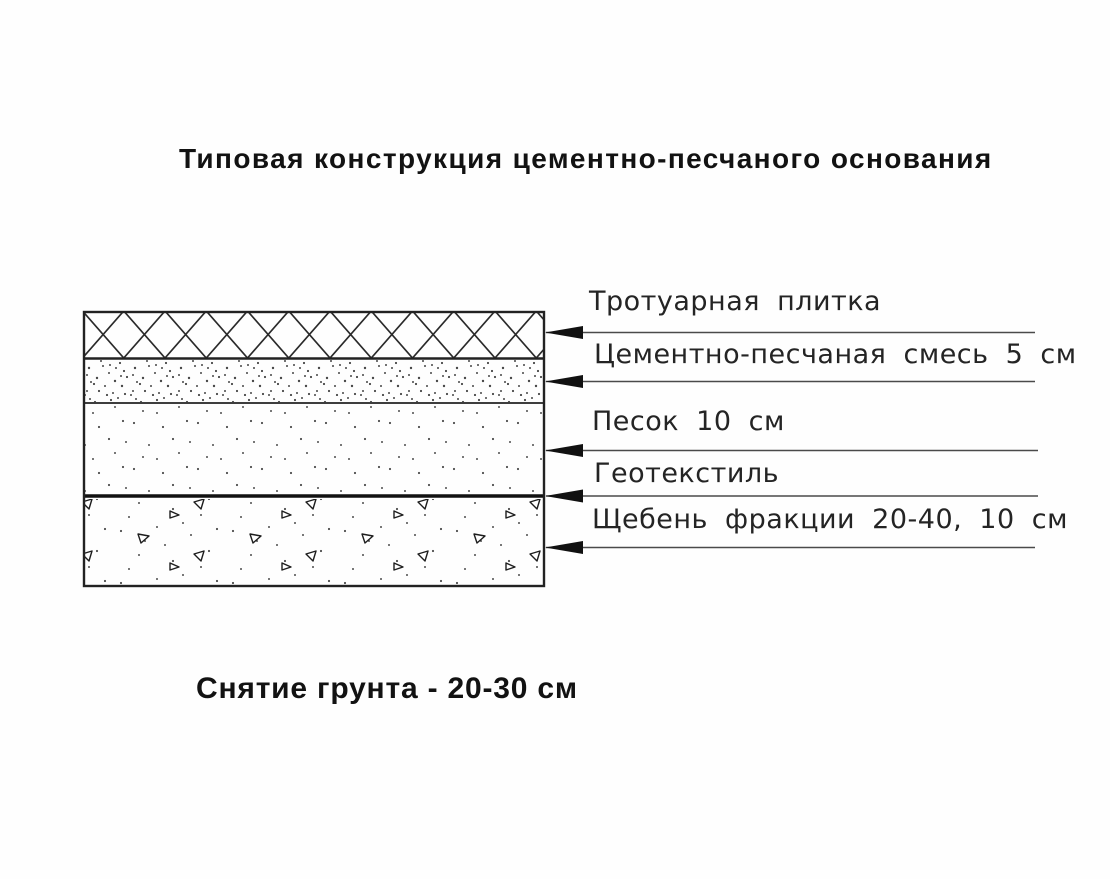 The height and width of the screenshot is (879, 1110). Describe the element at coordinates (387, 688) in the screenshot. I see `footer-note: Снятие грунта - 20-30 см` at that location.